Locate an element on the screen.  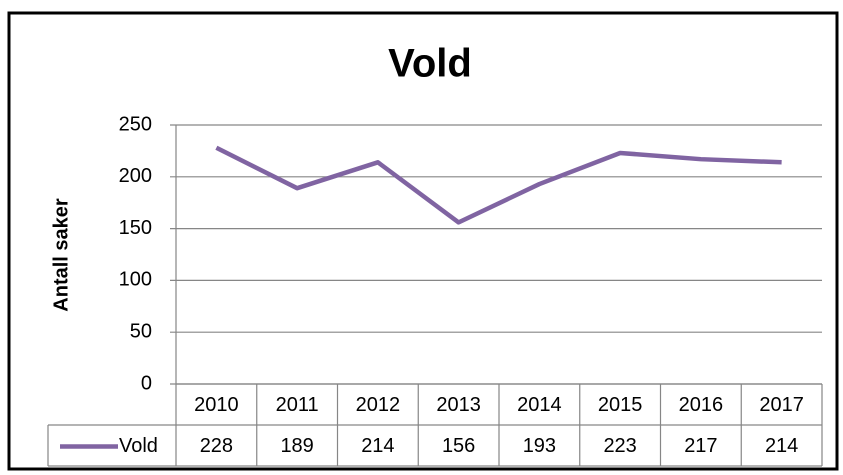
x-tick-label: 2017 is located at coordinates (781, 405).